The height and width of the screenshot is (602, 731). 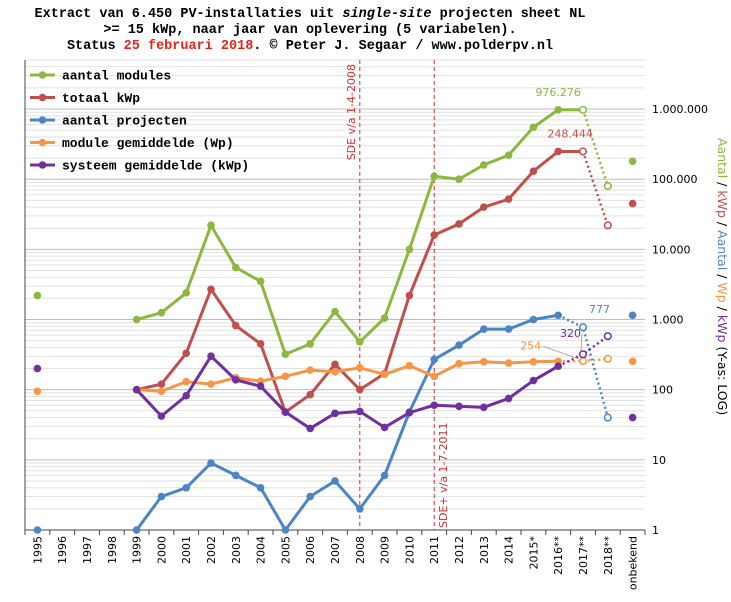 I want to click on legend-label: aantal modules, so click(x=116, y=76).